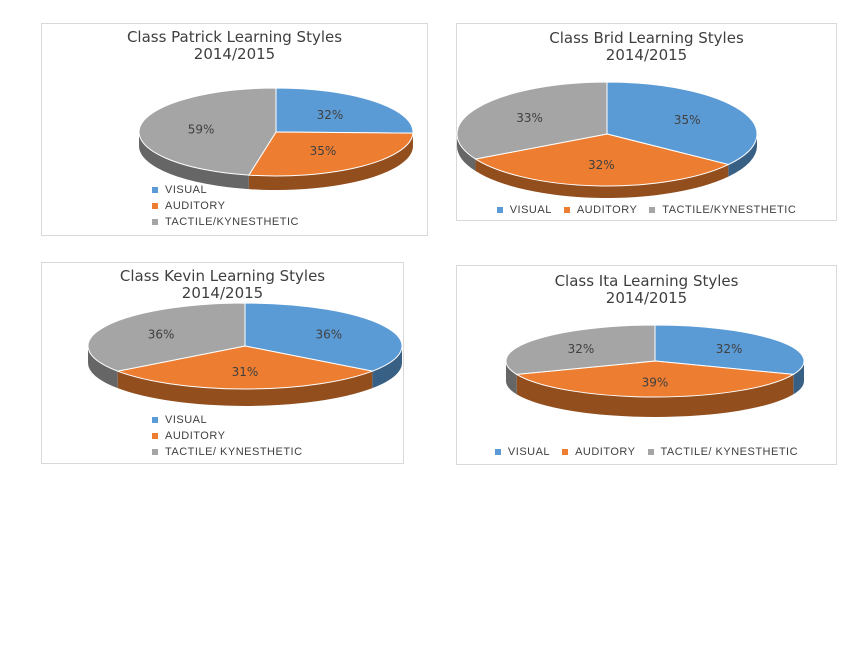 The height and width of the screenshot is (672, 850). I want to click on pie-plot: 36% 31% 36%, so click(245, 354).